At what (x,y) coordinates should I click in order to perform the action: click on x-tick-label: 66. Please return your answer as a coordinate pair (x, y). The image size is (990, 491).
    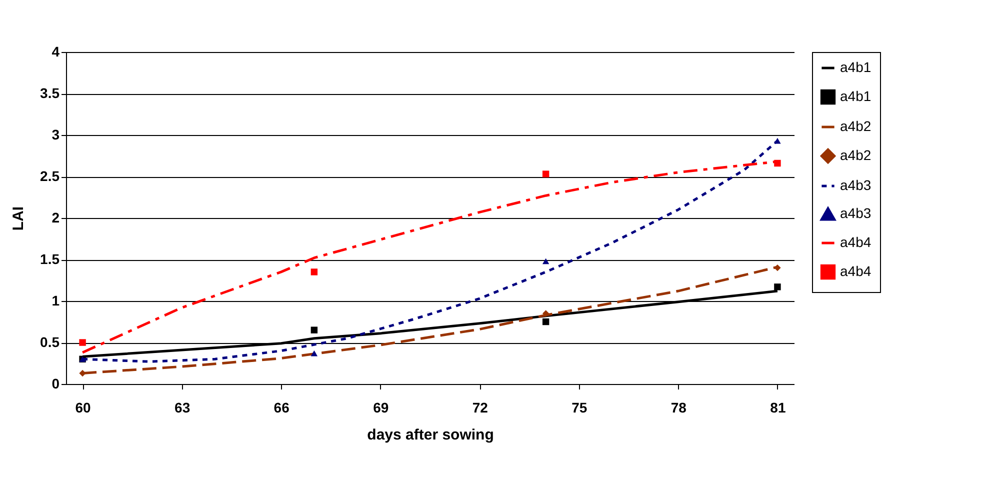
    Looking at the image, I should click on (282, 408).